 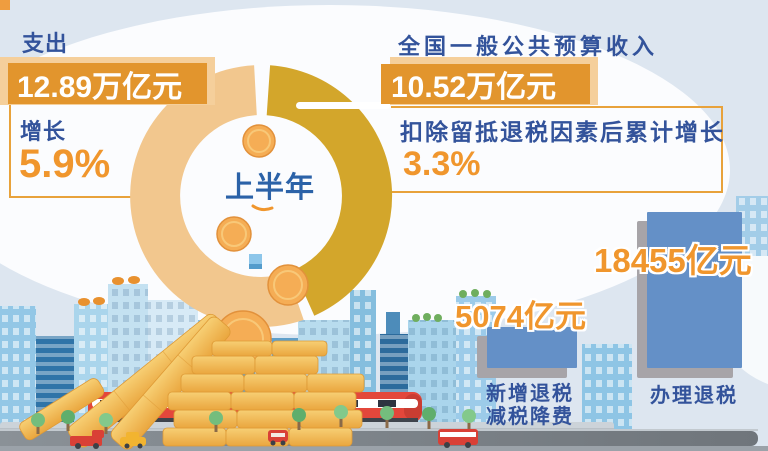 I want to click on note-box-outline, so click(x=557, y=149).